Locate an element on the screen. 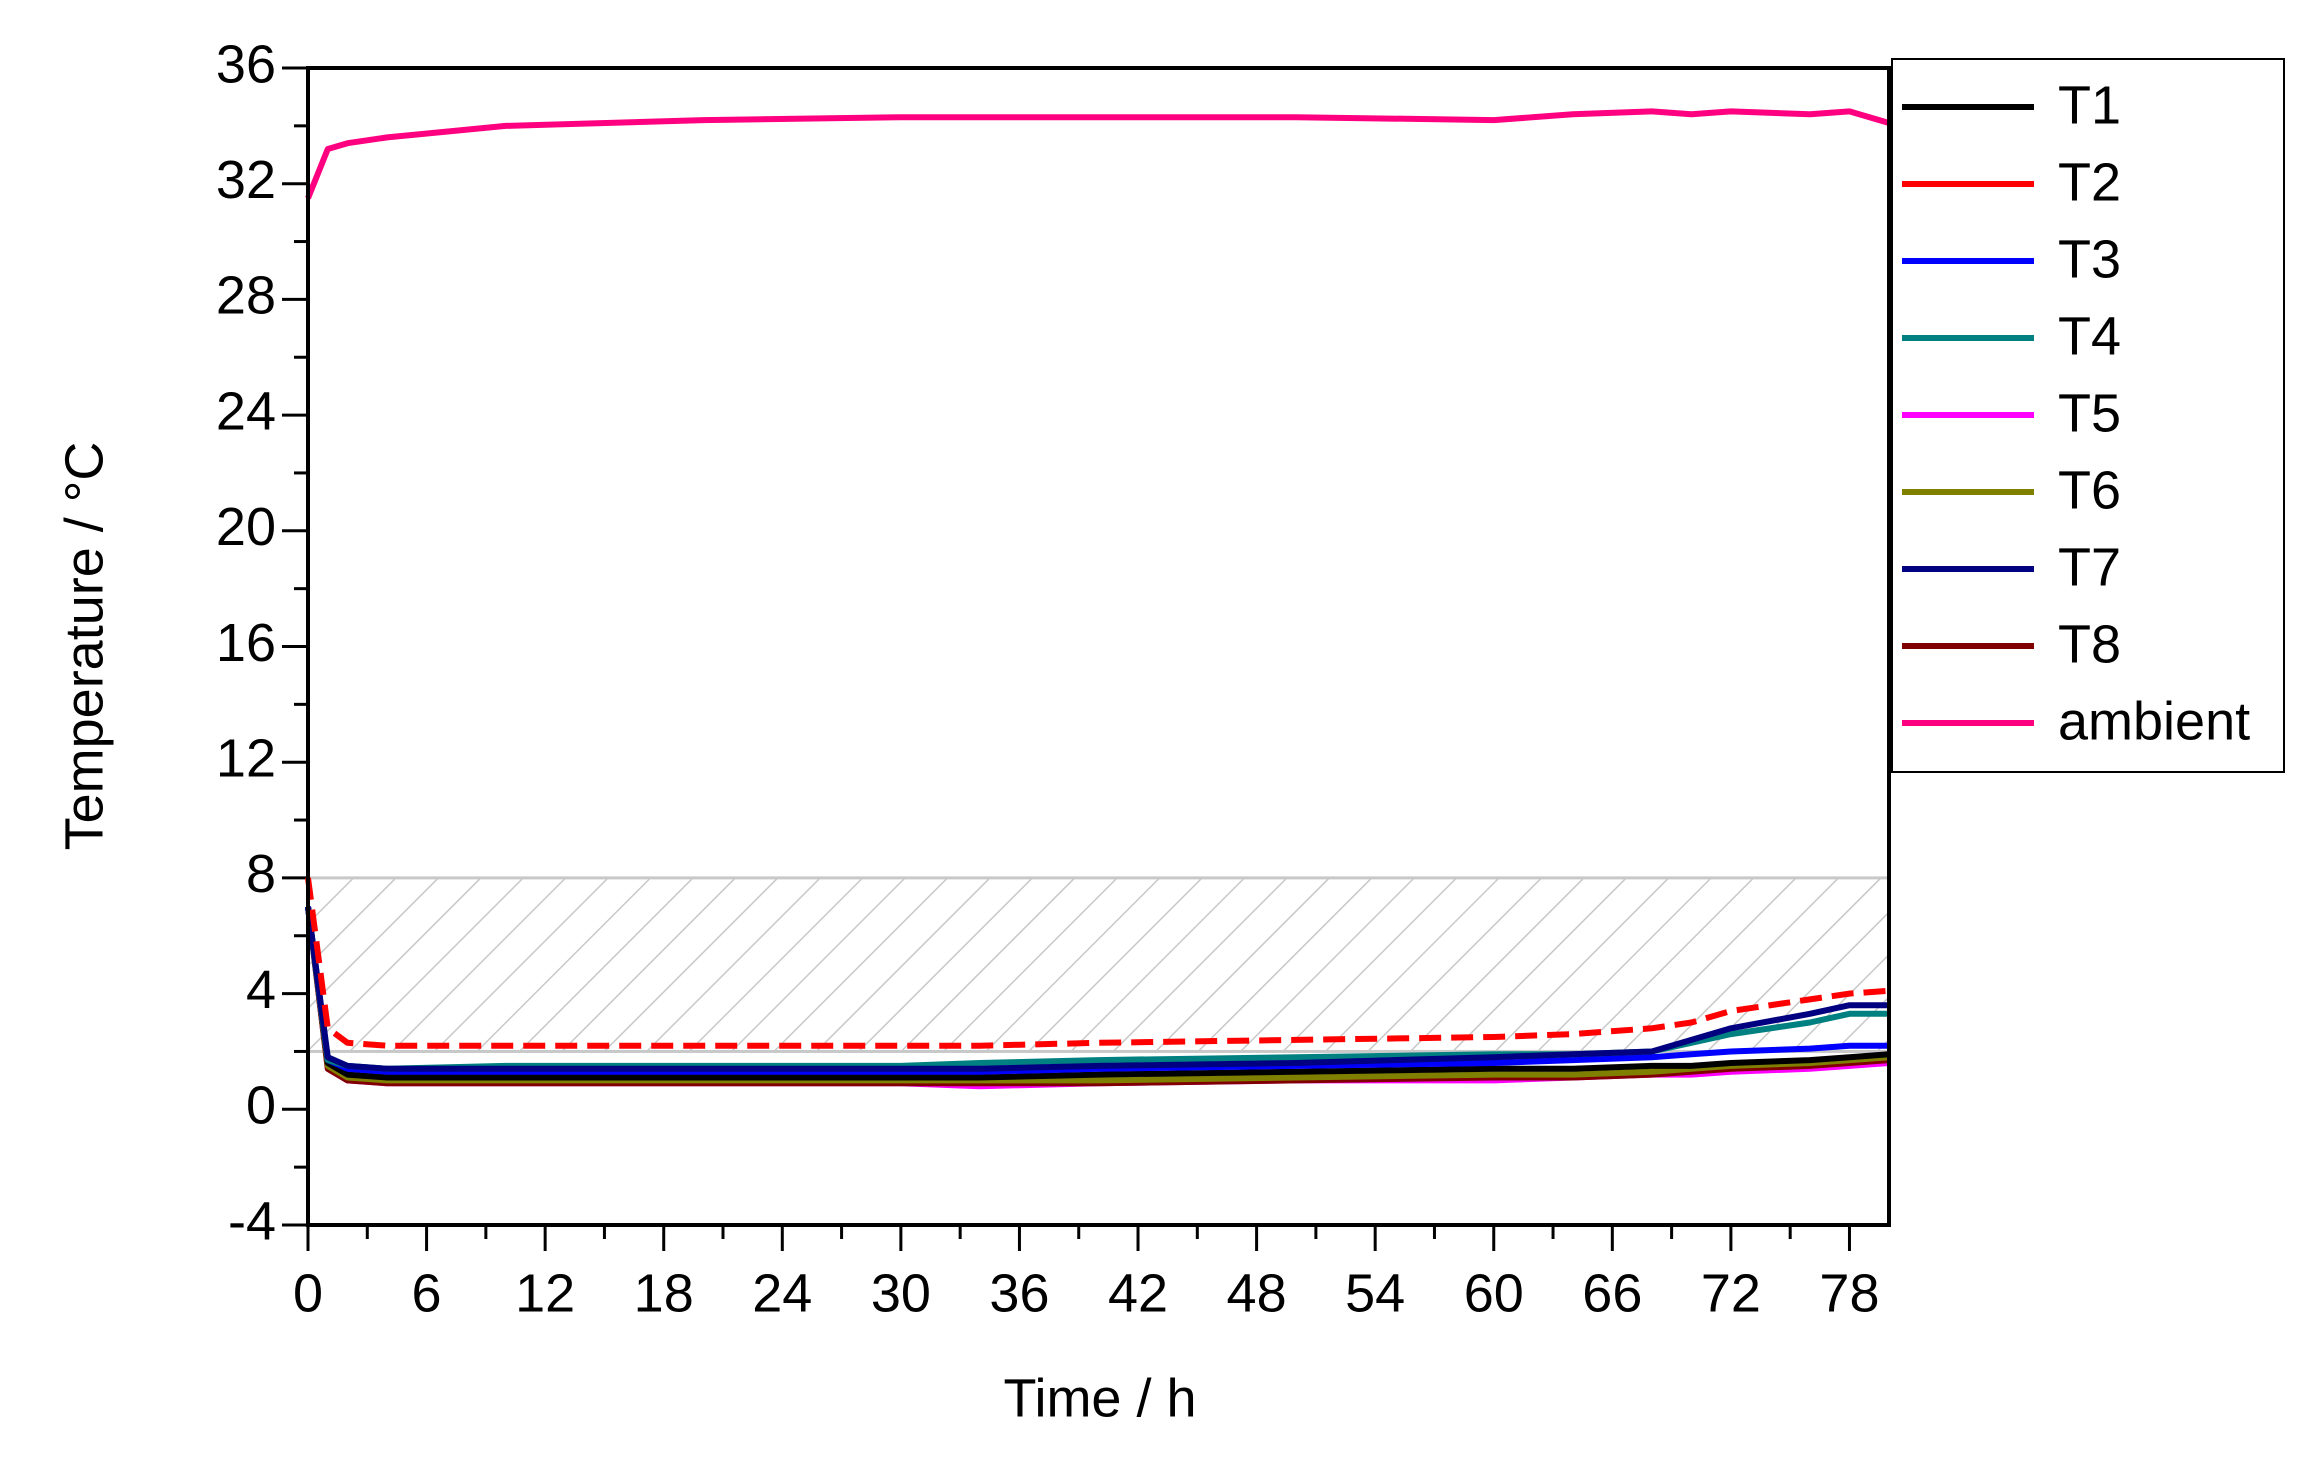  legend-label: T7 is located at coordinates (2089, 567).